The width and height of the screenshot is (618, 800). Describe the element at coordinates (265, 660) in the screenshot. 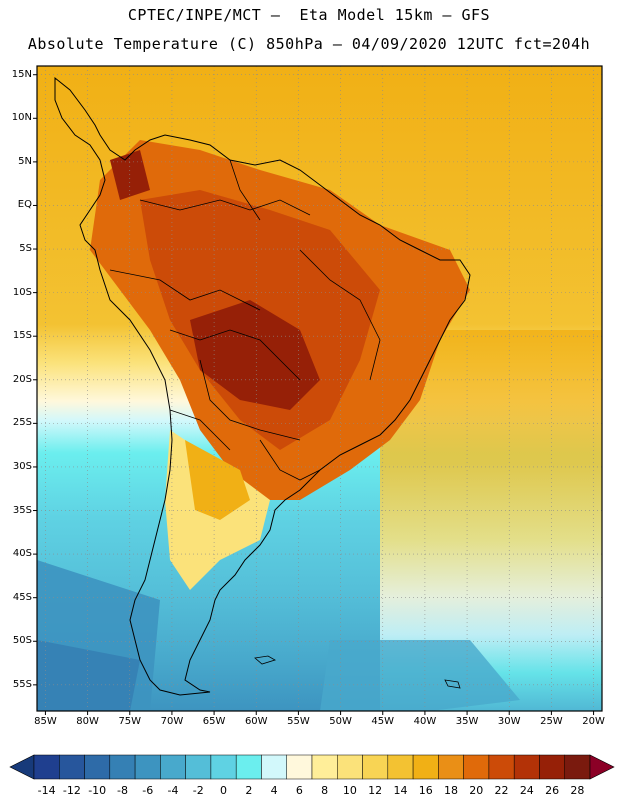

I see `falkland-islands` at that location.